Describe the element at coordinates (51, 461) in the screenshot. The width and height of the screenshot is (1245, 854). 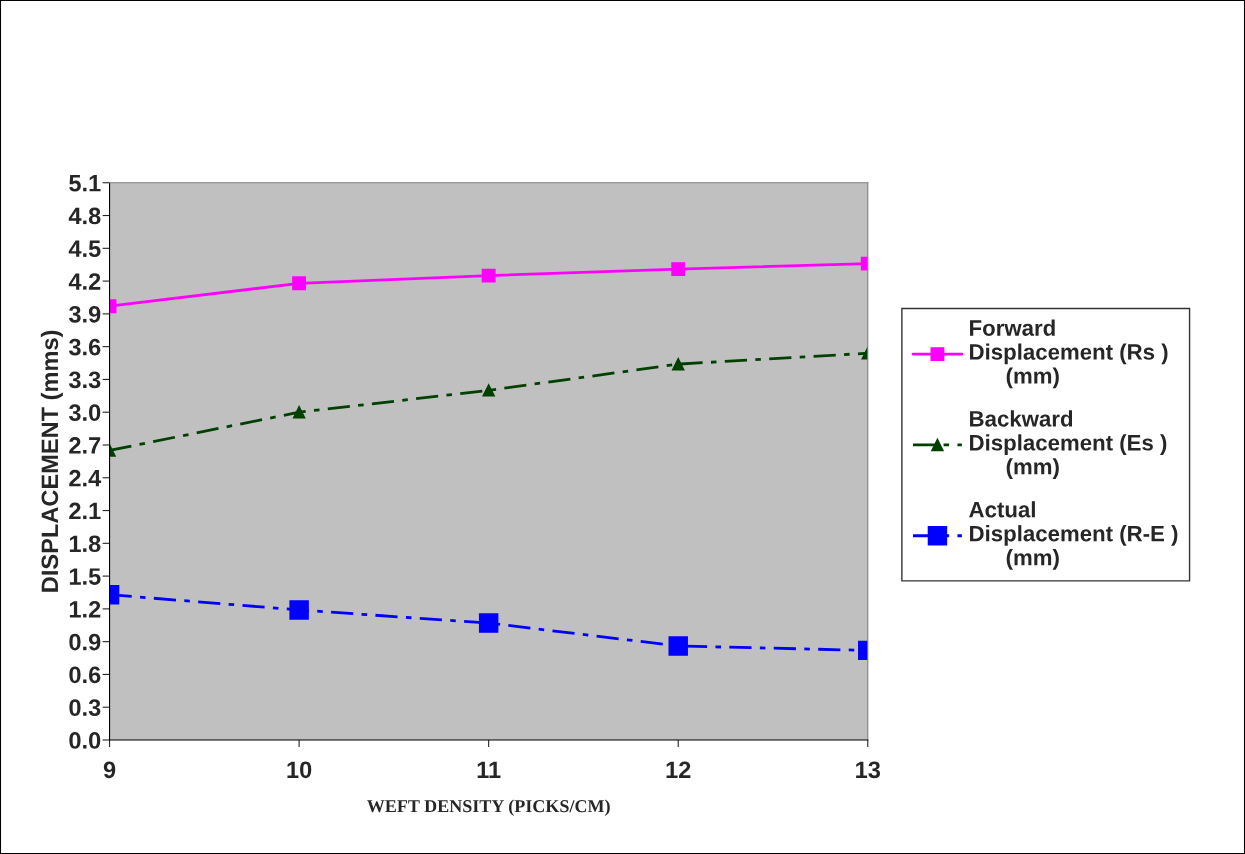
I see `y-axis-title: DISPLACEMENT (mms)` at that location.